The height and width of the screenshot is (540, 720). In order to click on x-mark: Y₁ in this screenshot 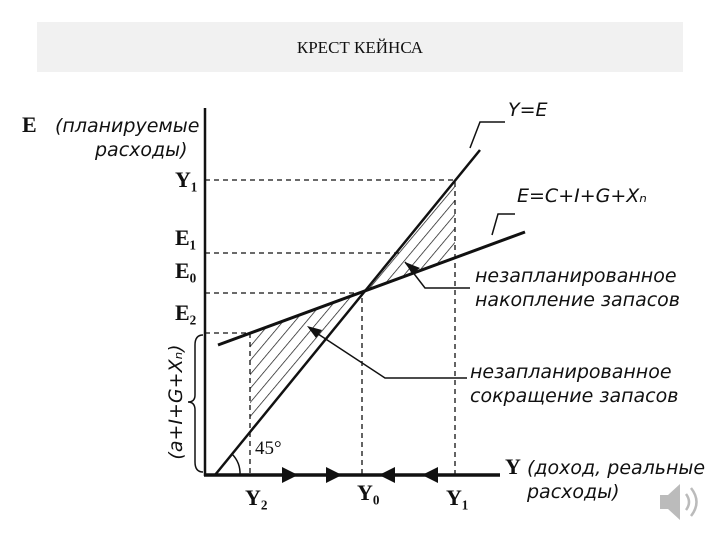, I will do `click(457, 497)`.